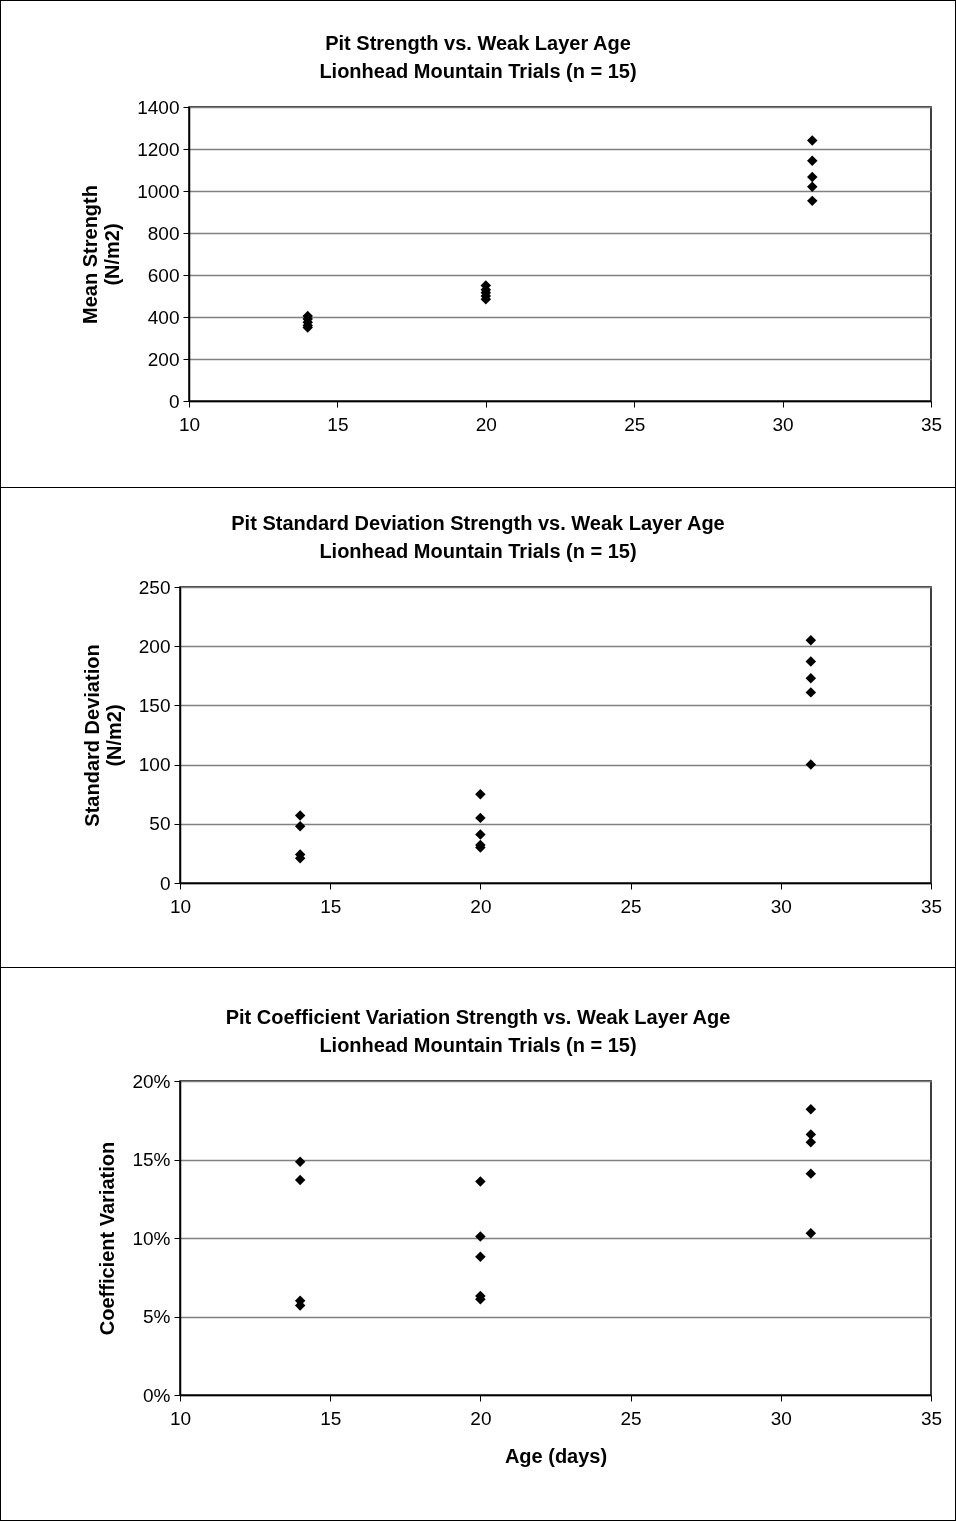 The height and width of the screenshot is (1523, 956). Describe the element at coordinates (163, 275) in the screenshot. I see `y-tick-label: 600` at that location.